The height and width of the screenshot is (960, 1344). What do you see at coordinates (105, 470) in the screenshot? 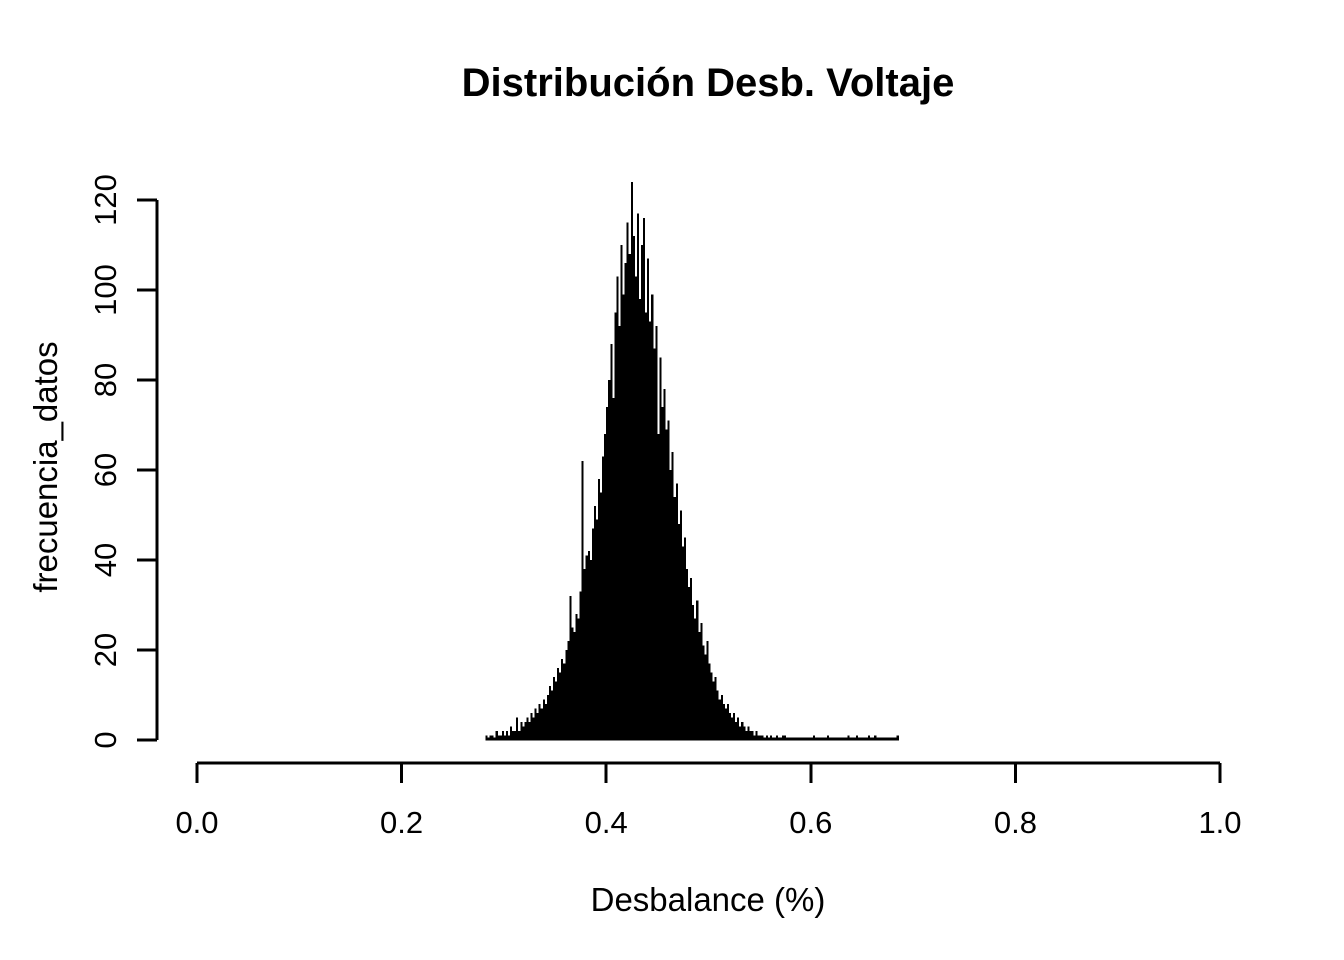
I see `y-tick-label: 60` at bounding box center [105, 470].